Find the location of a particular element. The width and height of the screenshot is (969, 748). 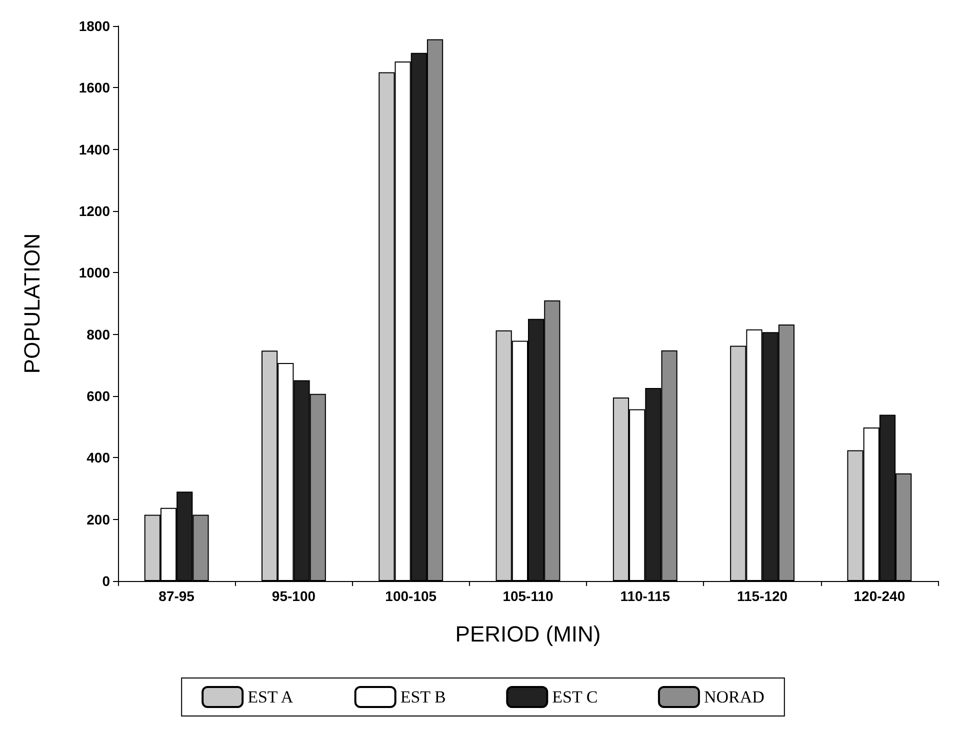

y-tick-label: 800 is located at coordinates (98, 334).